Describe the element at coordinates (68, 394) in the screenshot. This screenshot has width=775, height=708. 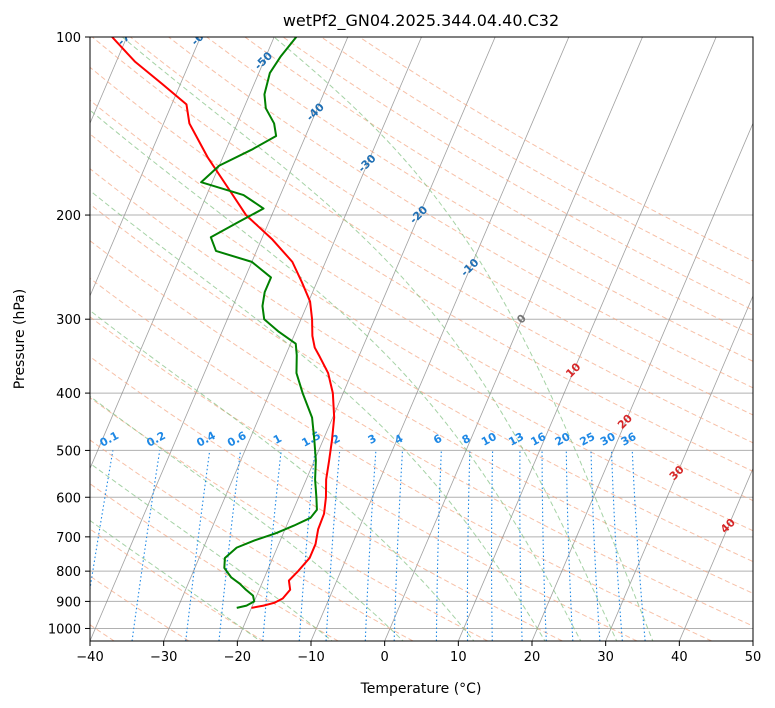
I see `y-tick-label: 400` at that location.